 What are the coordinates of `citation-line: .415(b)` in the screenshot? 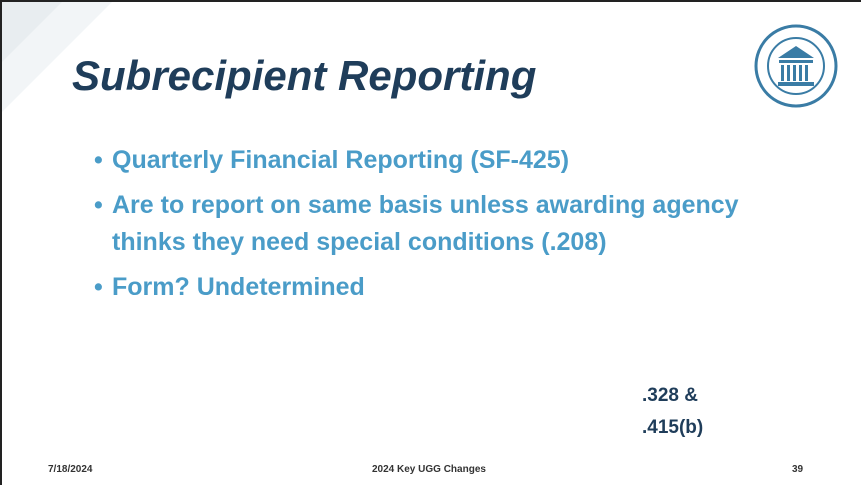 It's located at (673, 427).